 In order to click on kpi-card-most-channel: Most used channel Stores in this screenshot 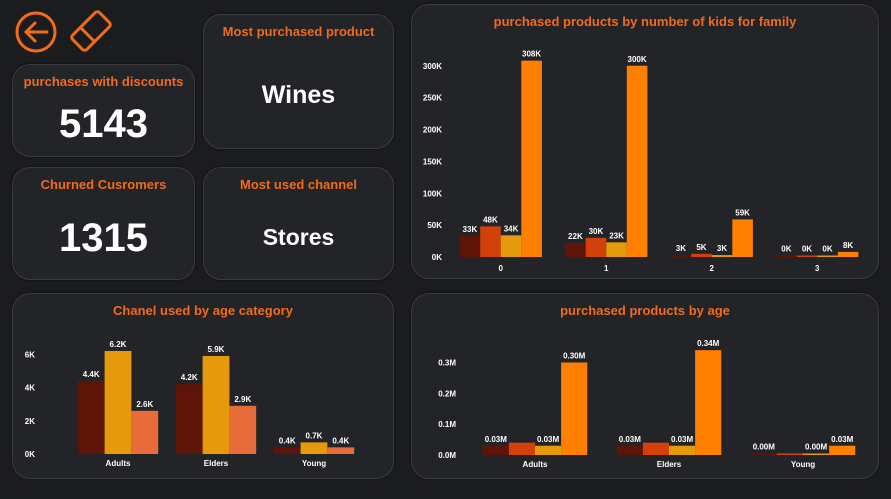, I will do `click(298, 223)`.